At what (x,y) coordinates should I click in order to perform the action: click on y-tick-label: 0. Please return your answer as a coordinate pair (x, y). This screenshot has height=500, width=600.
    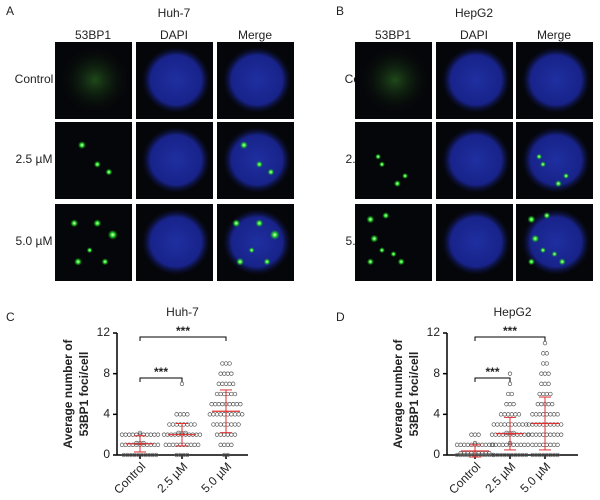
    Looking at the image, I should click on (106, 454).